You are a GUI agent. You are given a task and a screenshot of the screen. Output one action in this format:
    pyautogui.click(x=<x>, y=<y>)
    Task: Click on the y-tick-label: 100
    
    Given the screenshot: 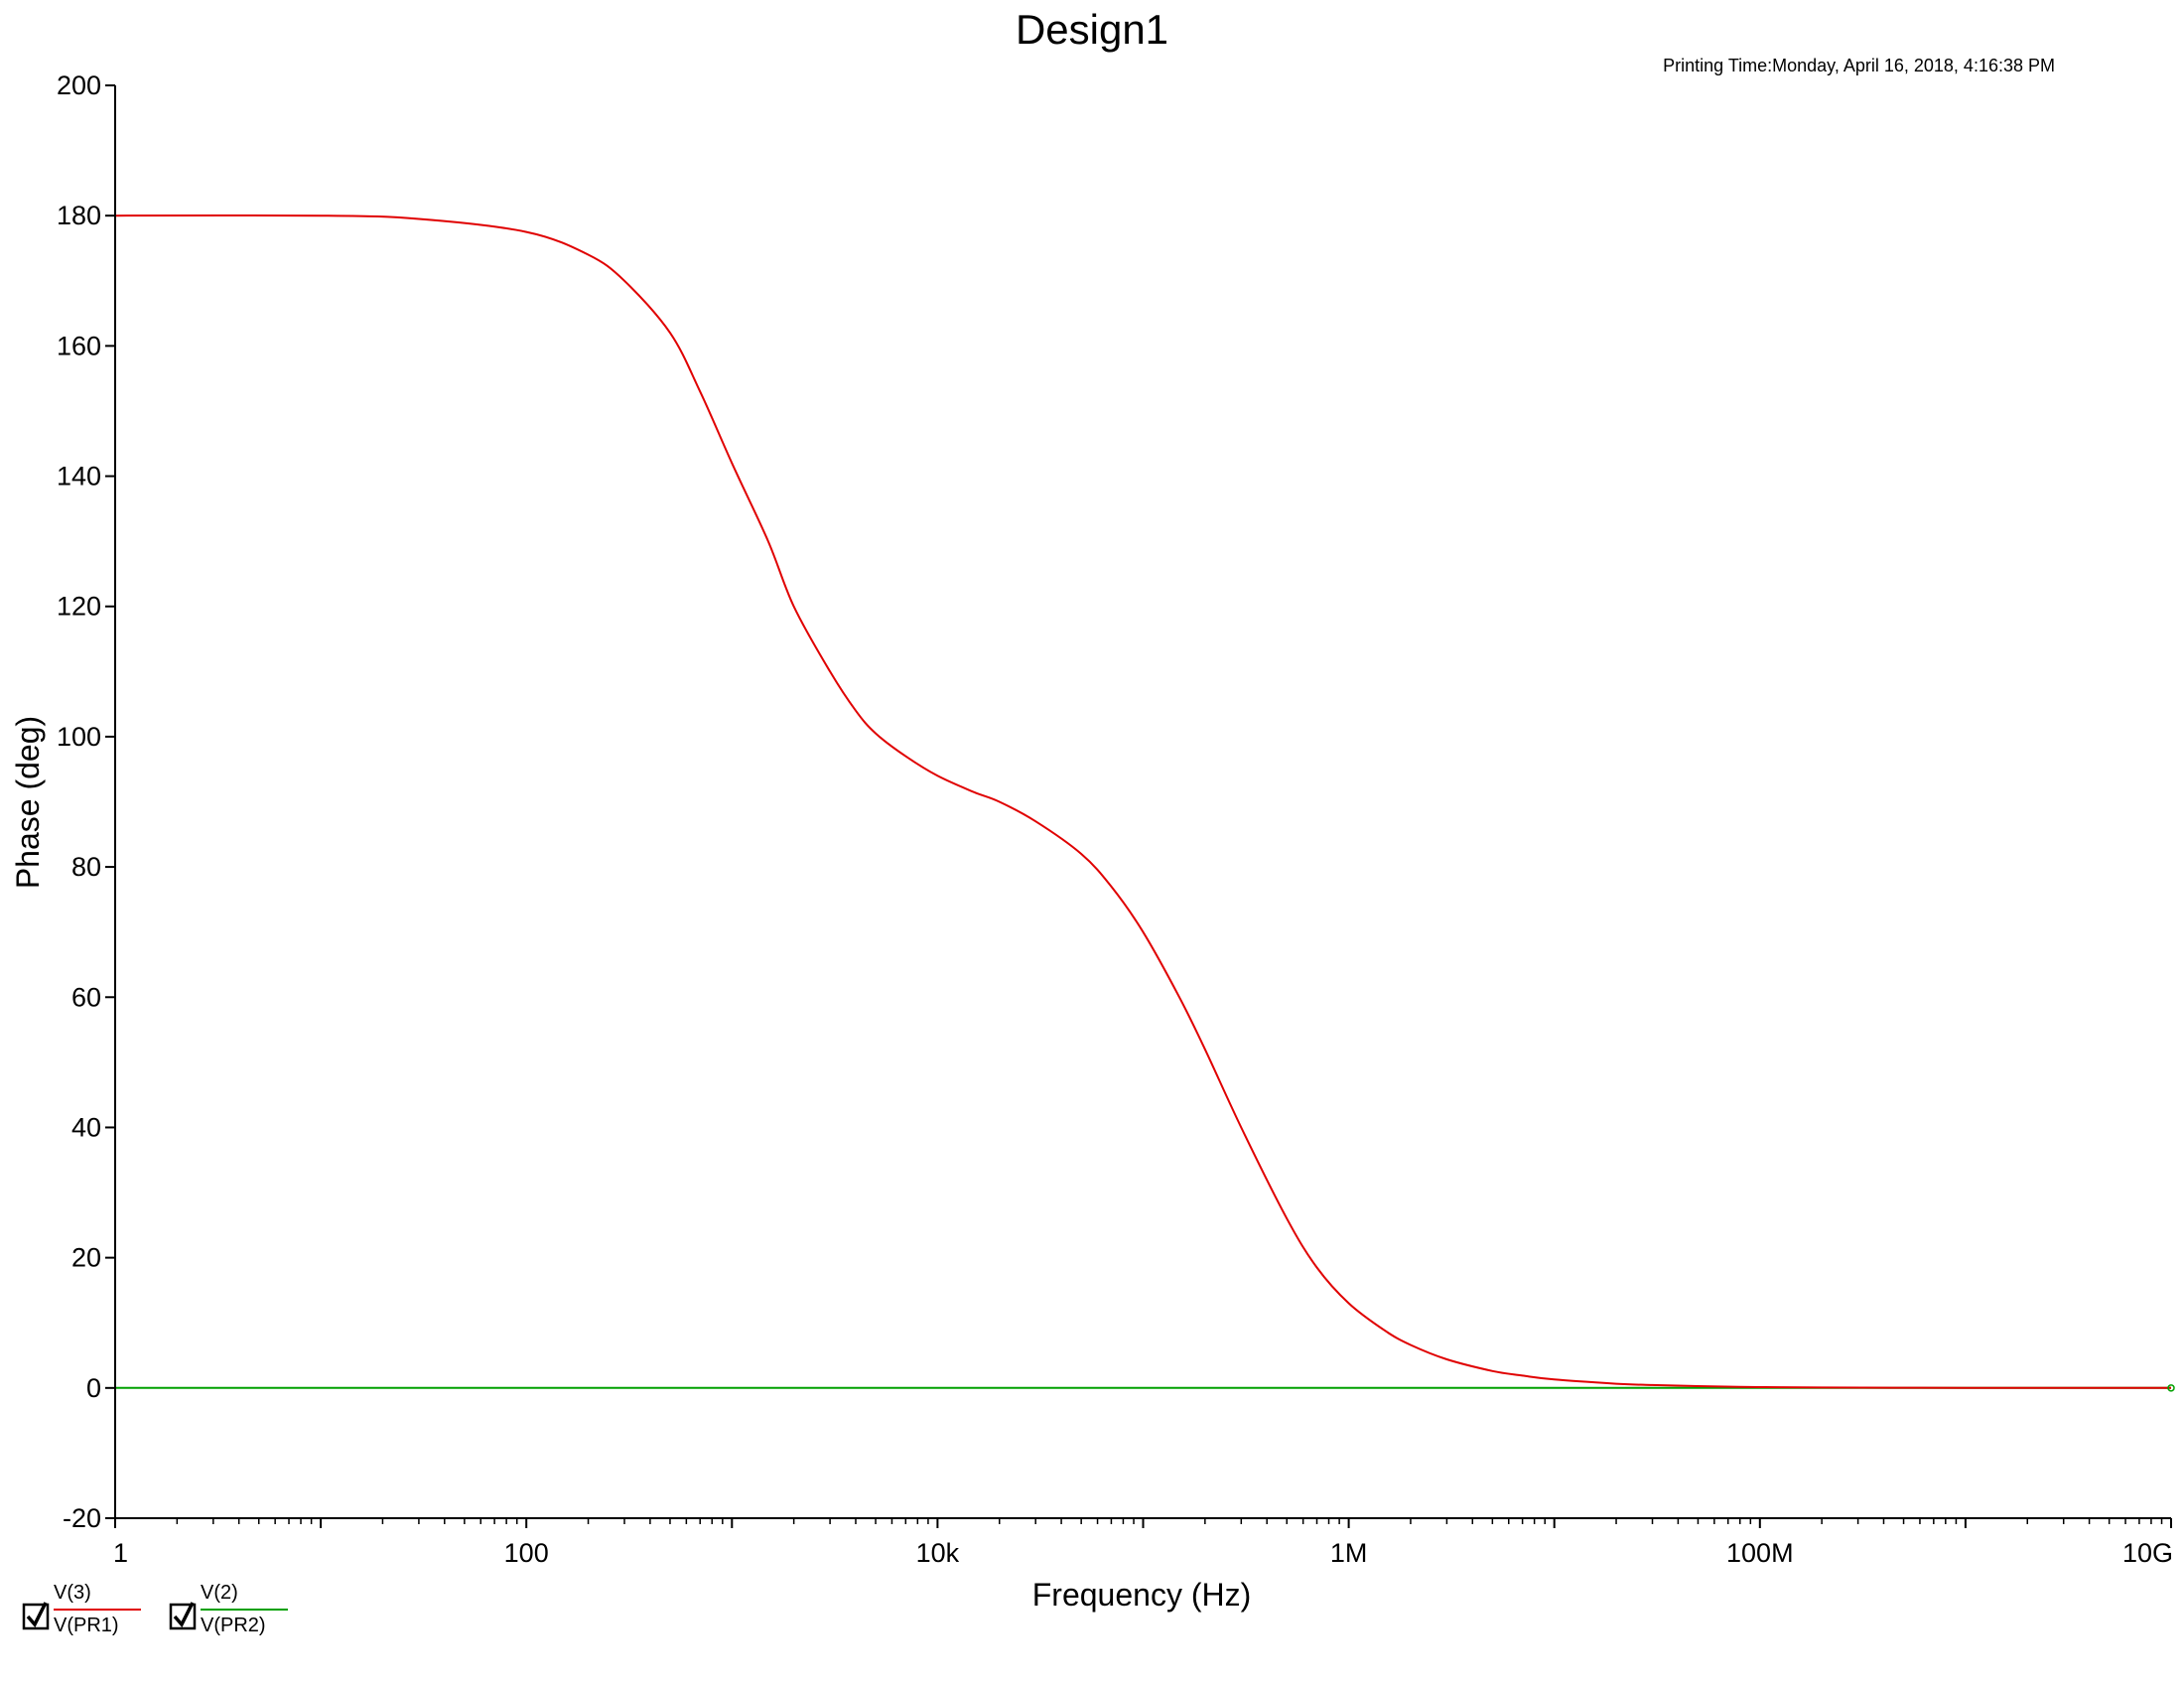 What is the action you would take?
    pyautogui.click(x=79, y=737)
    